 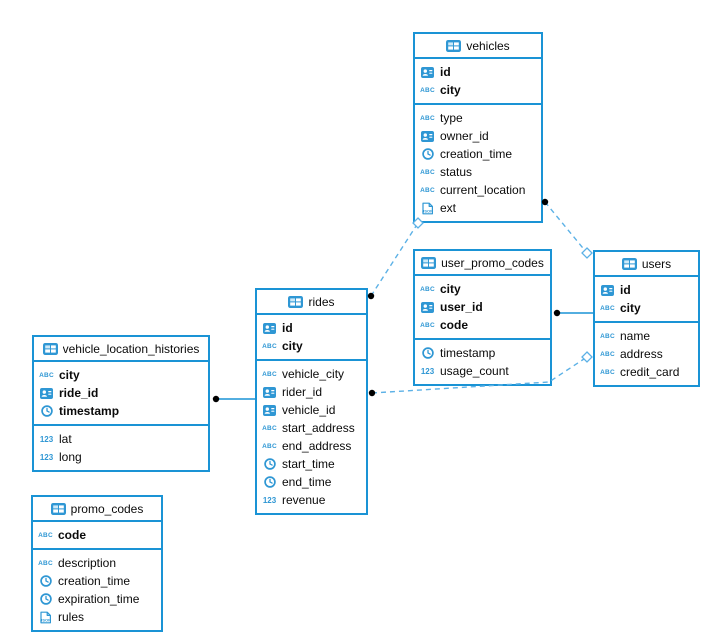 I want to click on table-header: users, so click(x=646, y=263).